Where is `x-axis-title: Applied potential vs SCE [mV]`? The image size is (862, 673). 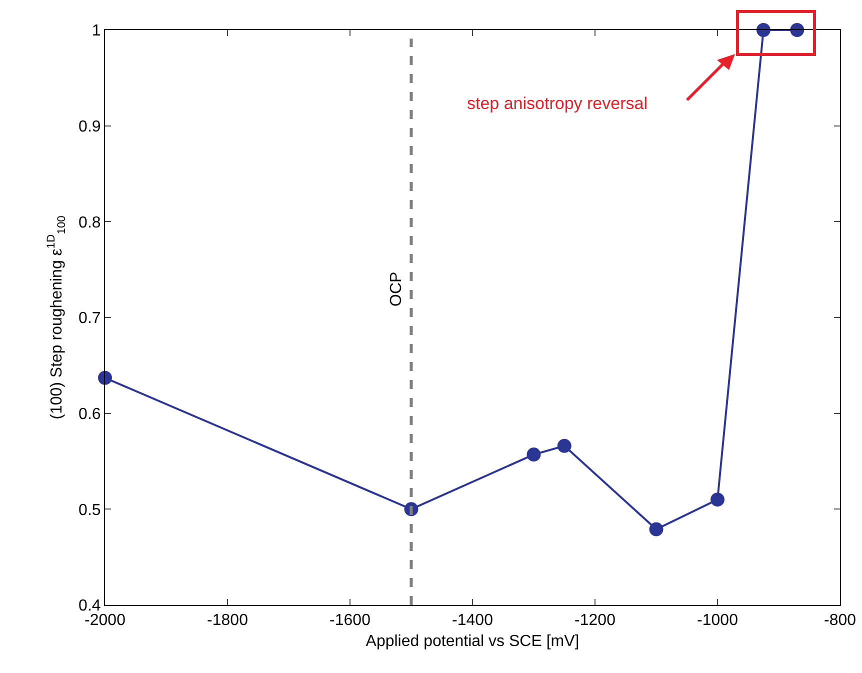
x-axis-title: Applied potential vs SCE [mV] is located at coordinates (473, 641).